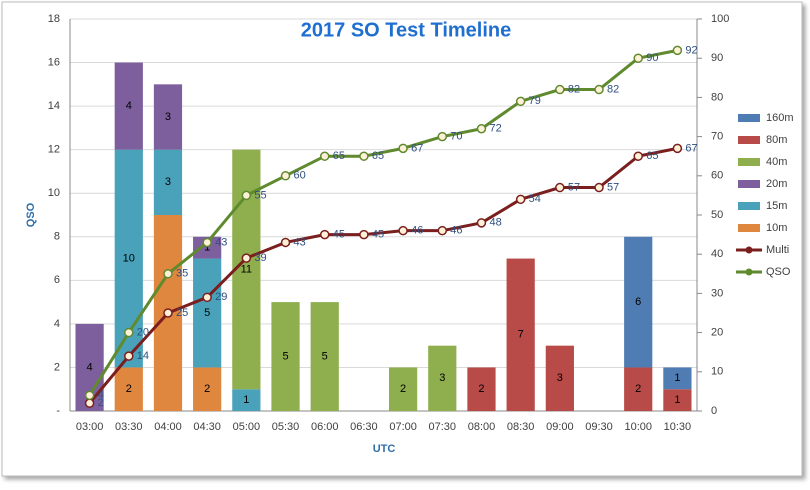 The height and width of the screenshot is (490, 810). Describe the element at coordinates (325, 427) in the screenshot. I see `x-tick-label: 06:00` at that location.